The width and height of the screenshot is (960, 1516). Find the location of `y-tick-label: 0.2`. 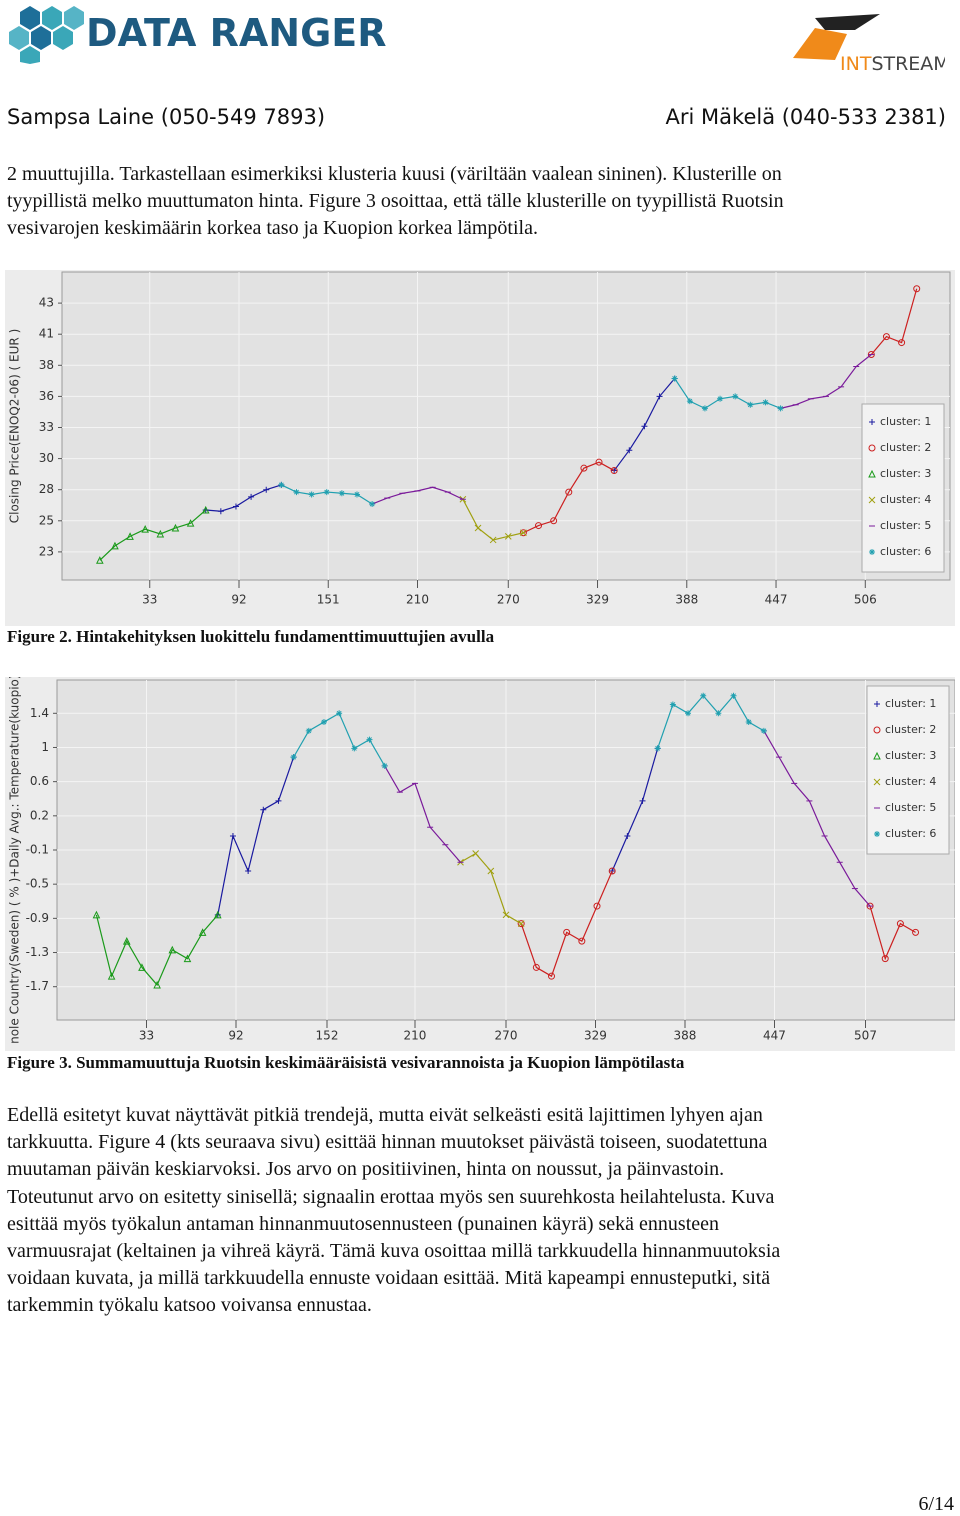

y-tick-label: 0.2 is located at coordinates (39, 815).